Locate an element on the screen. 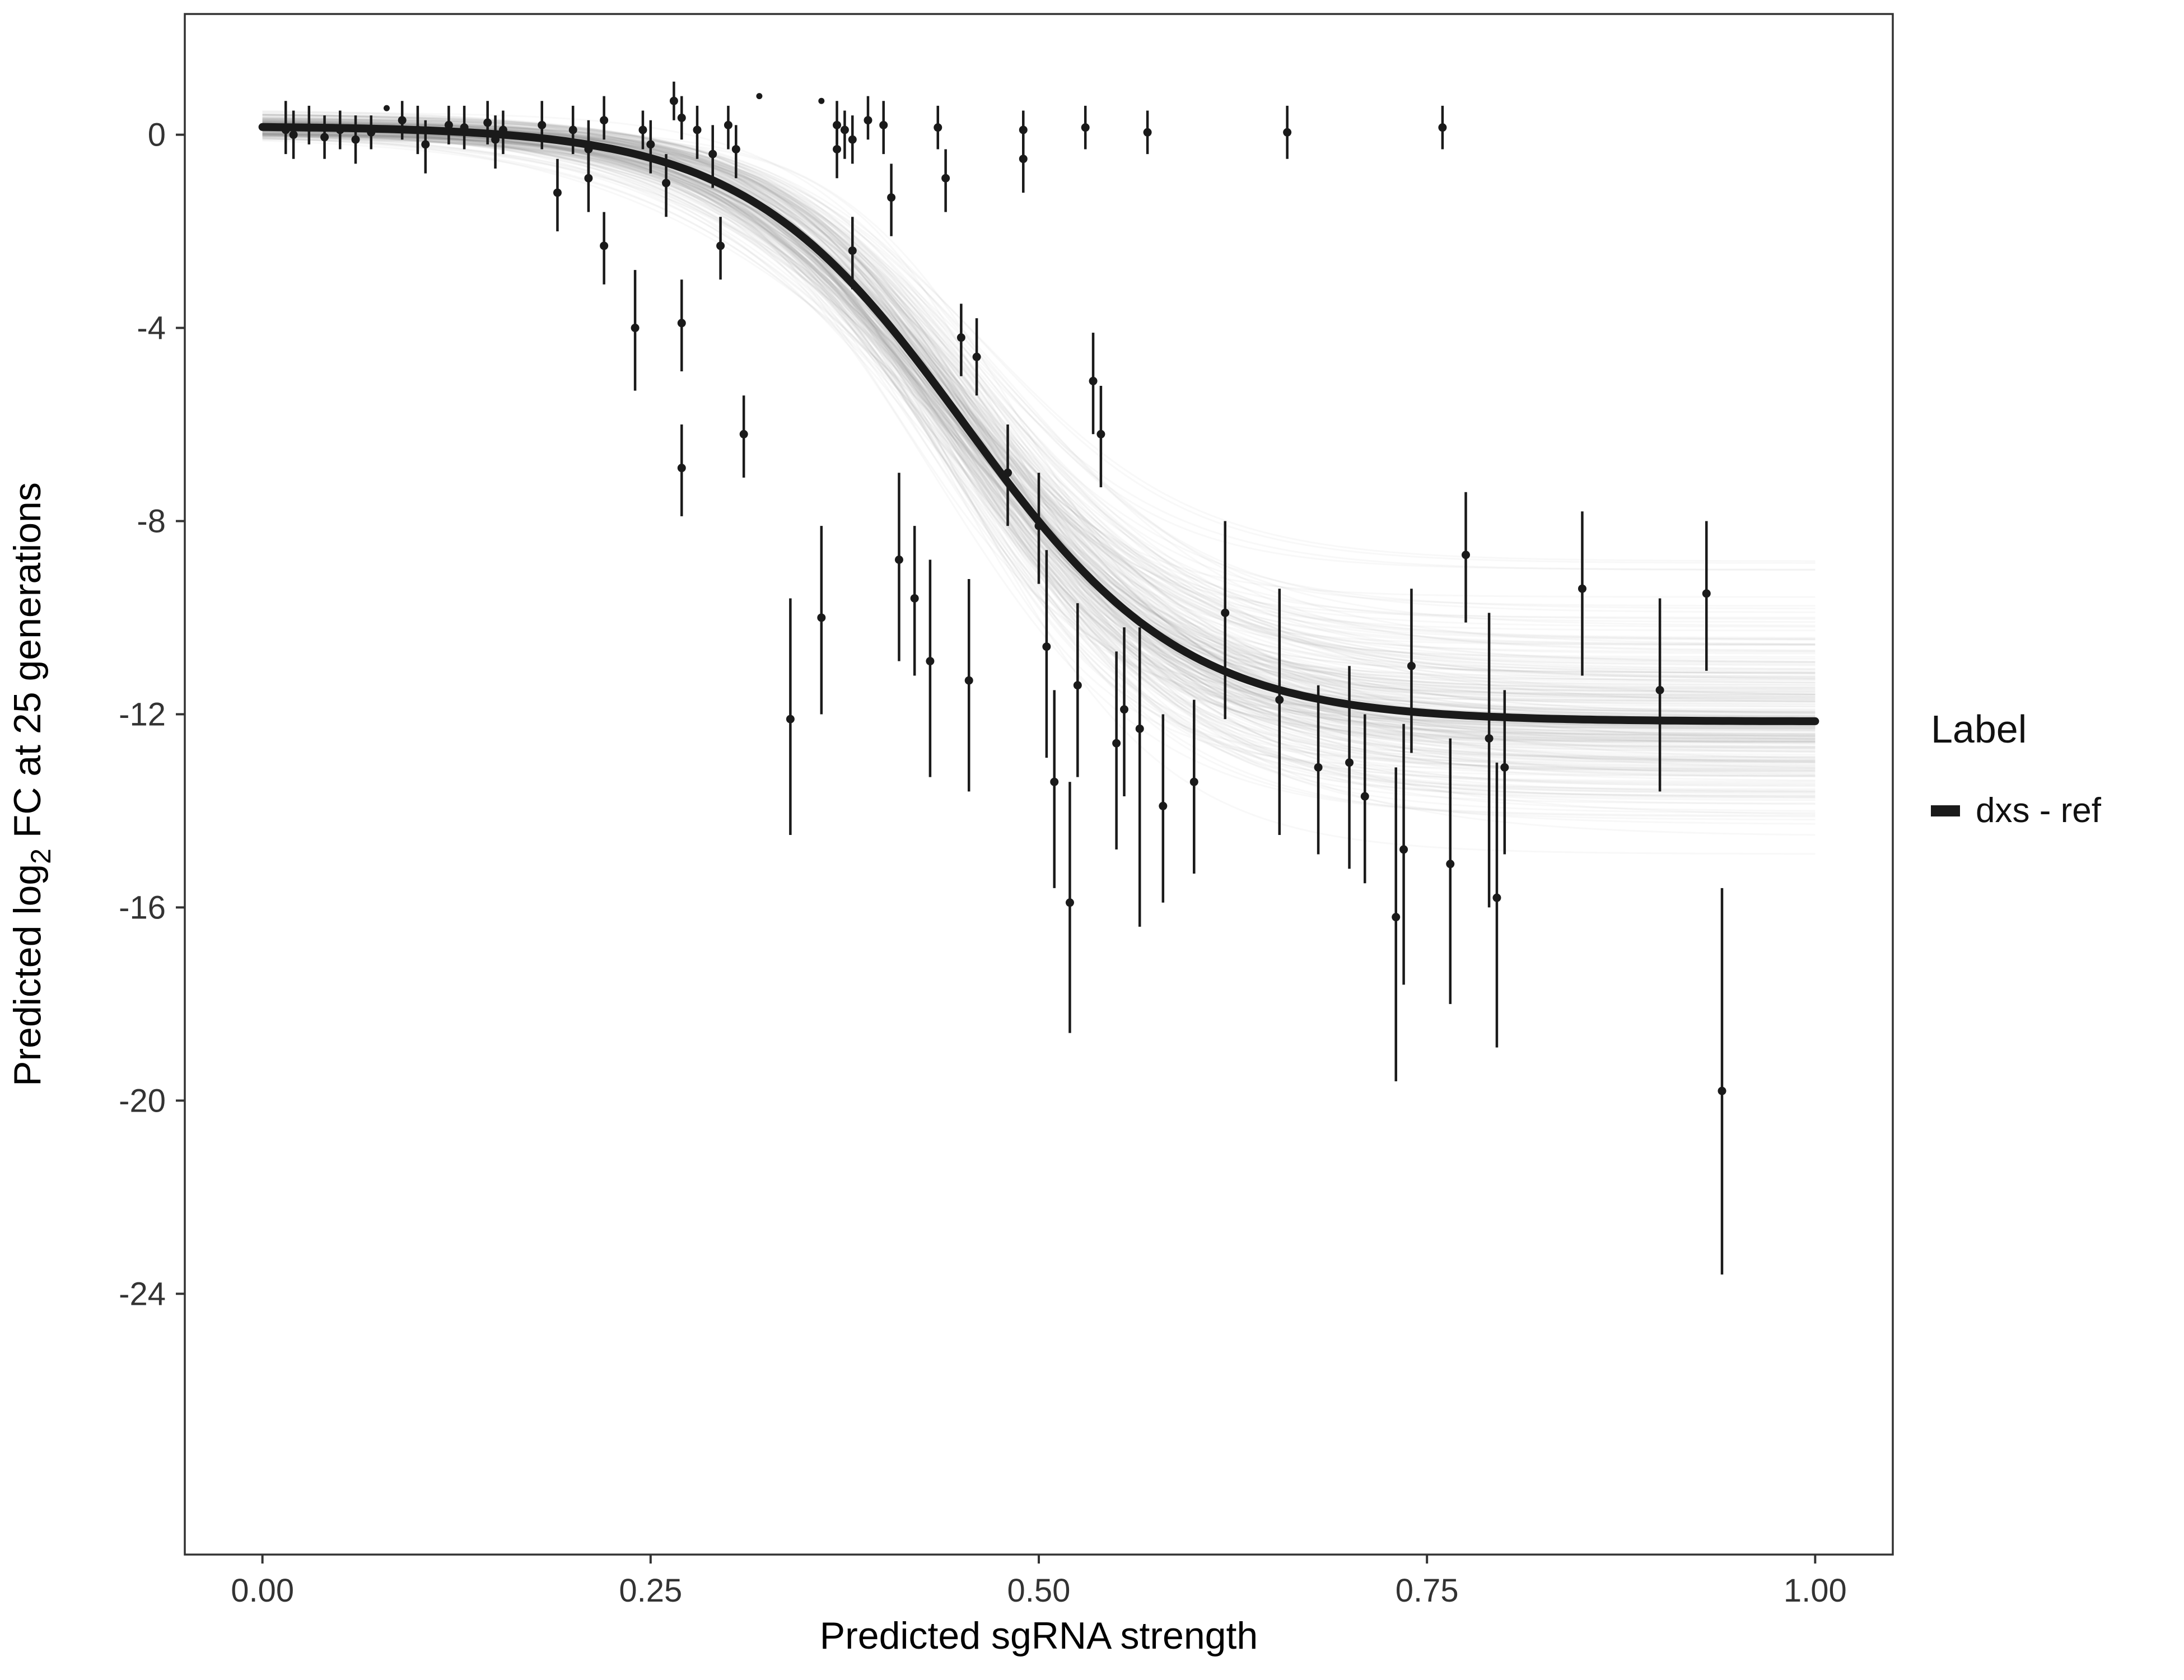  legend: Label dxs - ref is located at coordinates (2016, 769).